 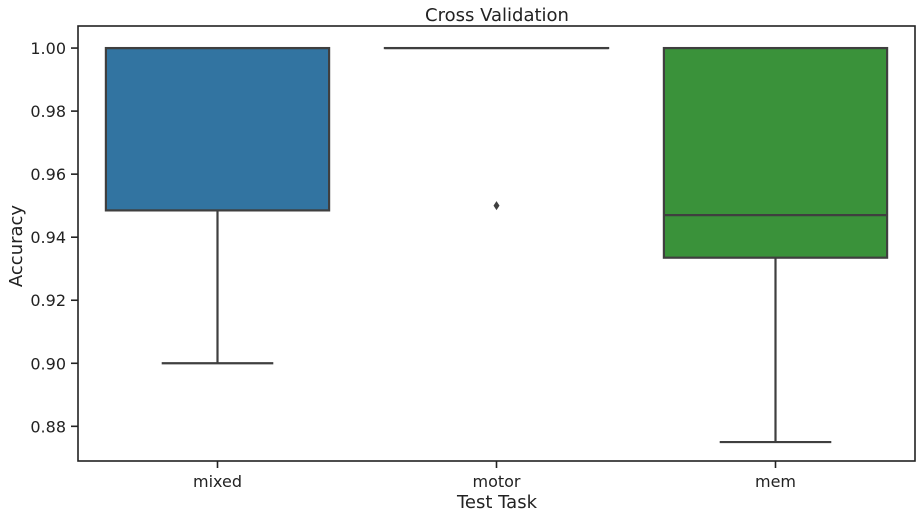 What do you see at coordinates (48, 111) in the screenshot?
I see `y-tick-label: 0.98` at bounding box center [48, 111].